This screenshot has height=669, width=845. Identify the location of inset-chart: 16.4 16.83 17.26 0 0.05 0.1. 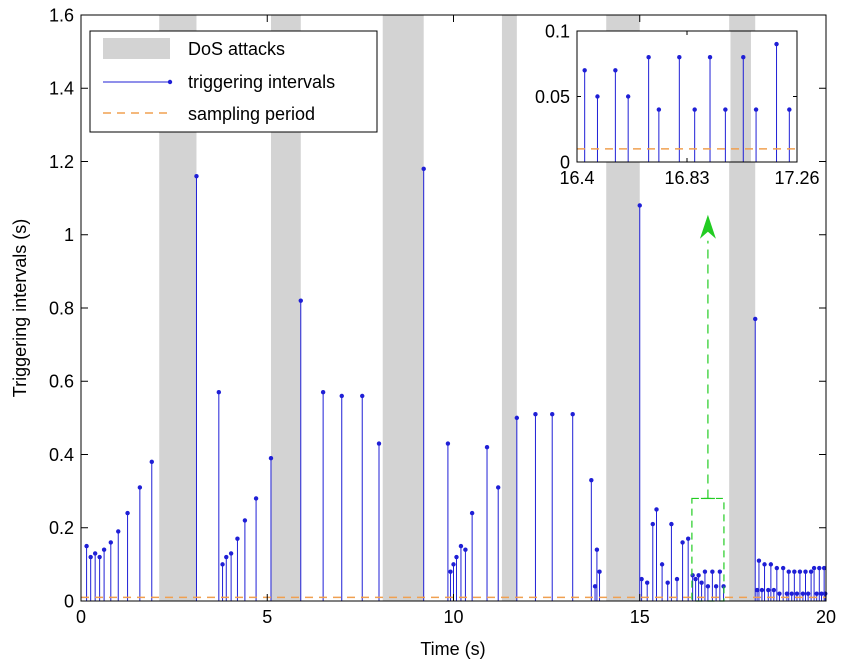
(677, 104).